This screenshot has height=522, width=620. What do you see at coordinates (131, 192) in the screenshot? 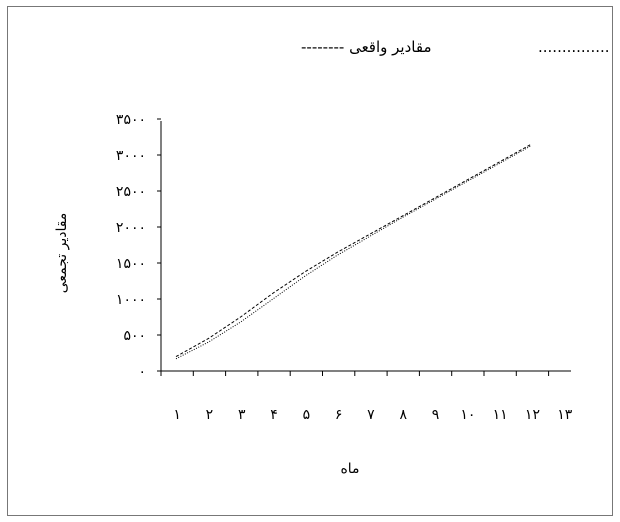
I see `y-tick-label: ۲۵۰۰` at bounding box center [131, 192].